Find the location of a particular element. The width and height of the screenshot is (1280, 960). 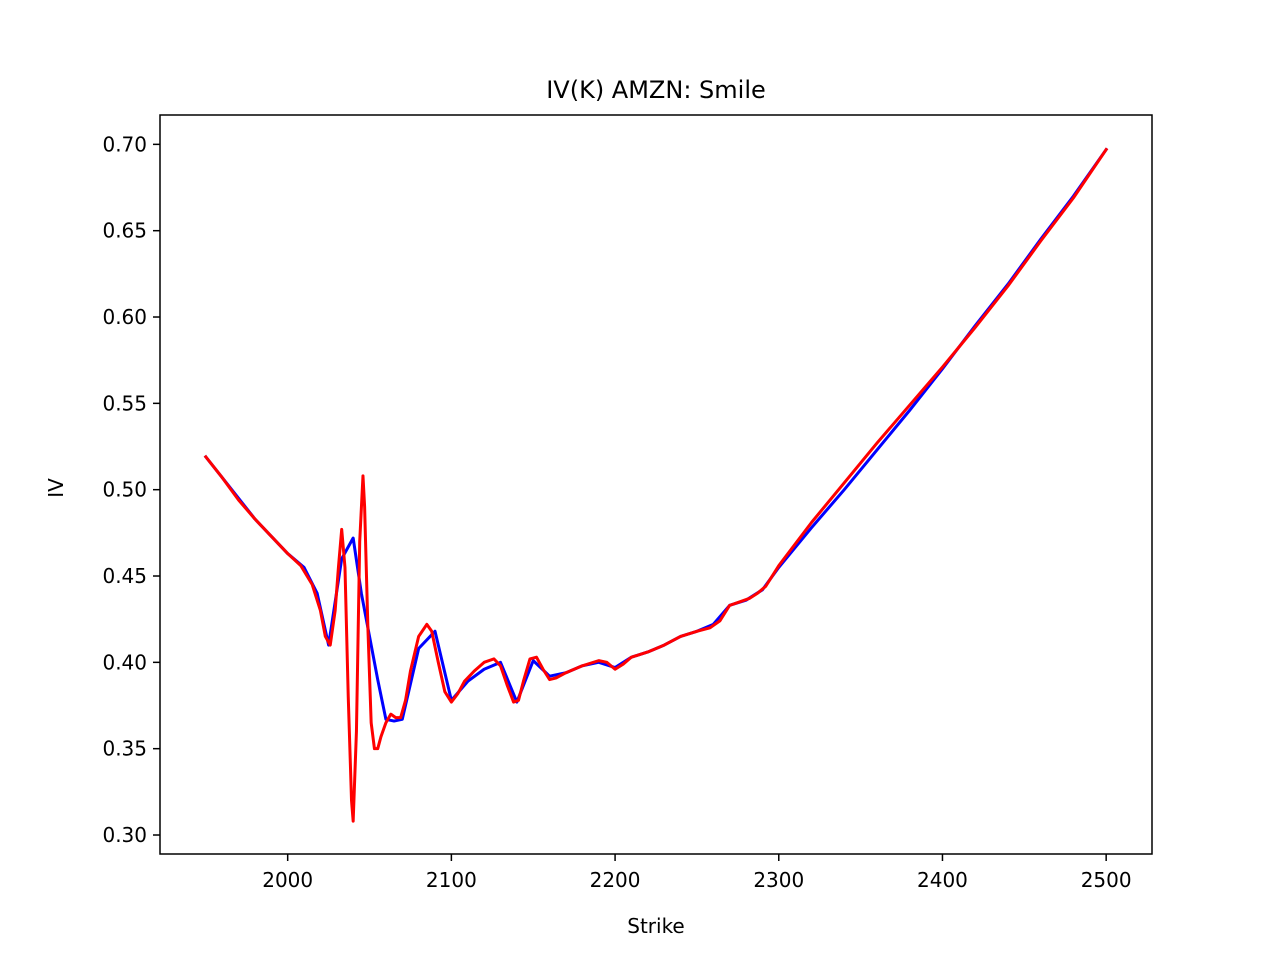

y-tick-label: 0.50 is located at coordinates (124, 490).